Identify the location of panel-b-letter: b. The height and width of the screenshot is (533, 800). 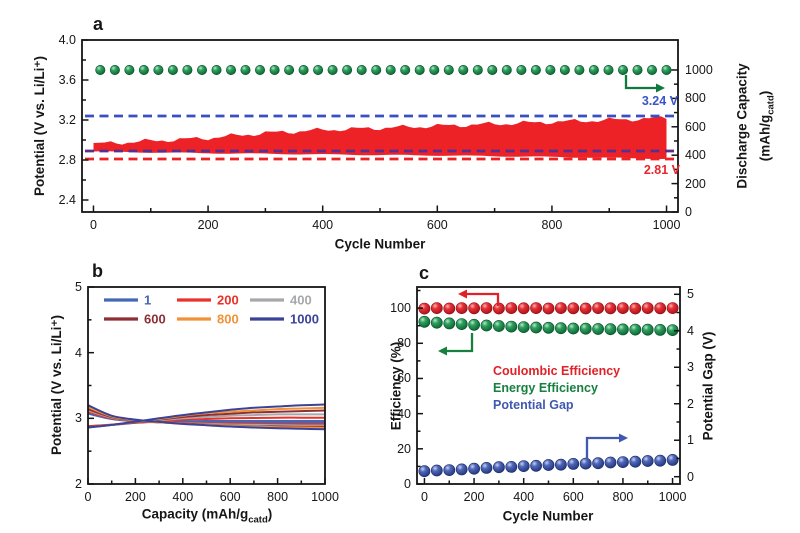
(97, 271).